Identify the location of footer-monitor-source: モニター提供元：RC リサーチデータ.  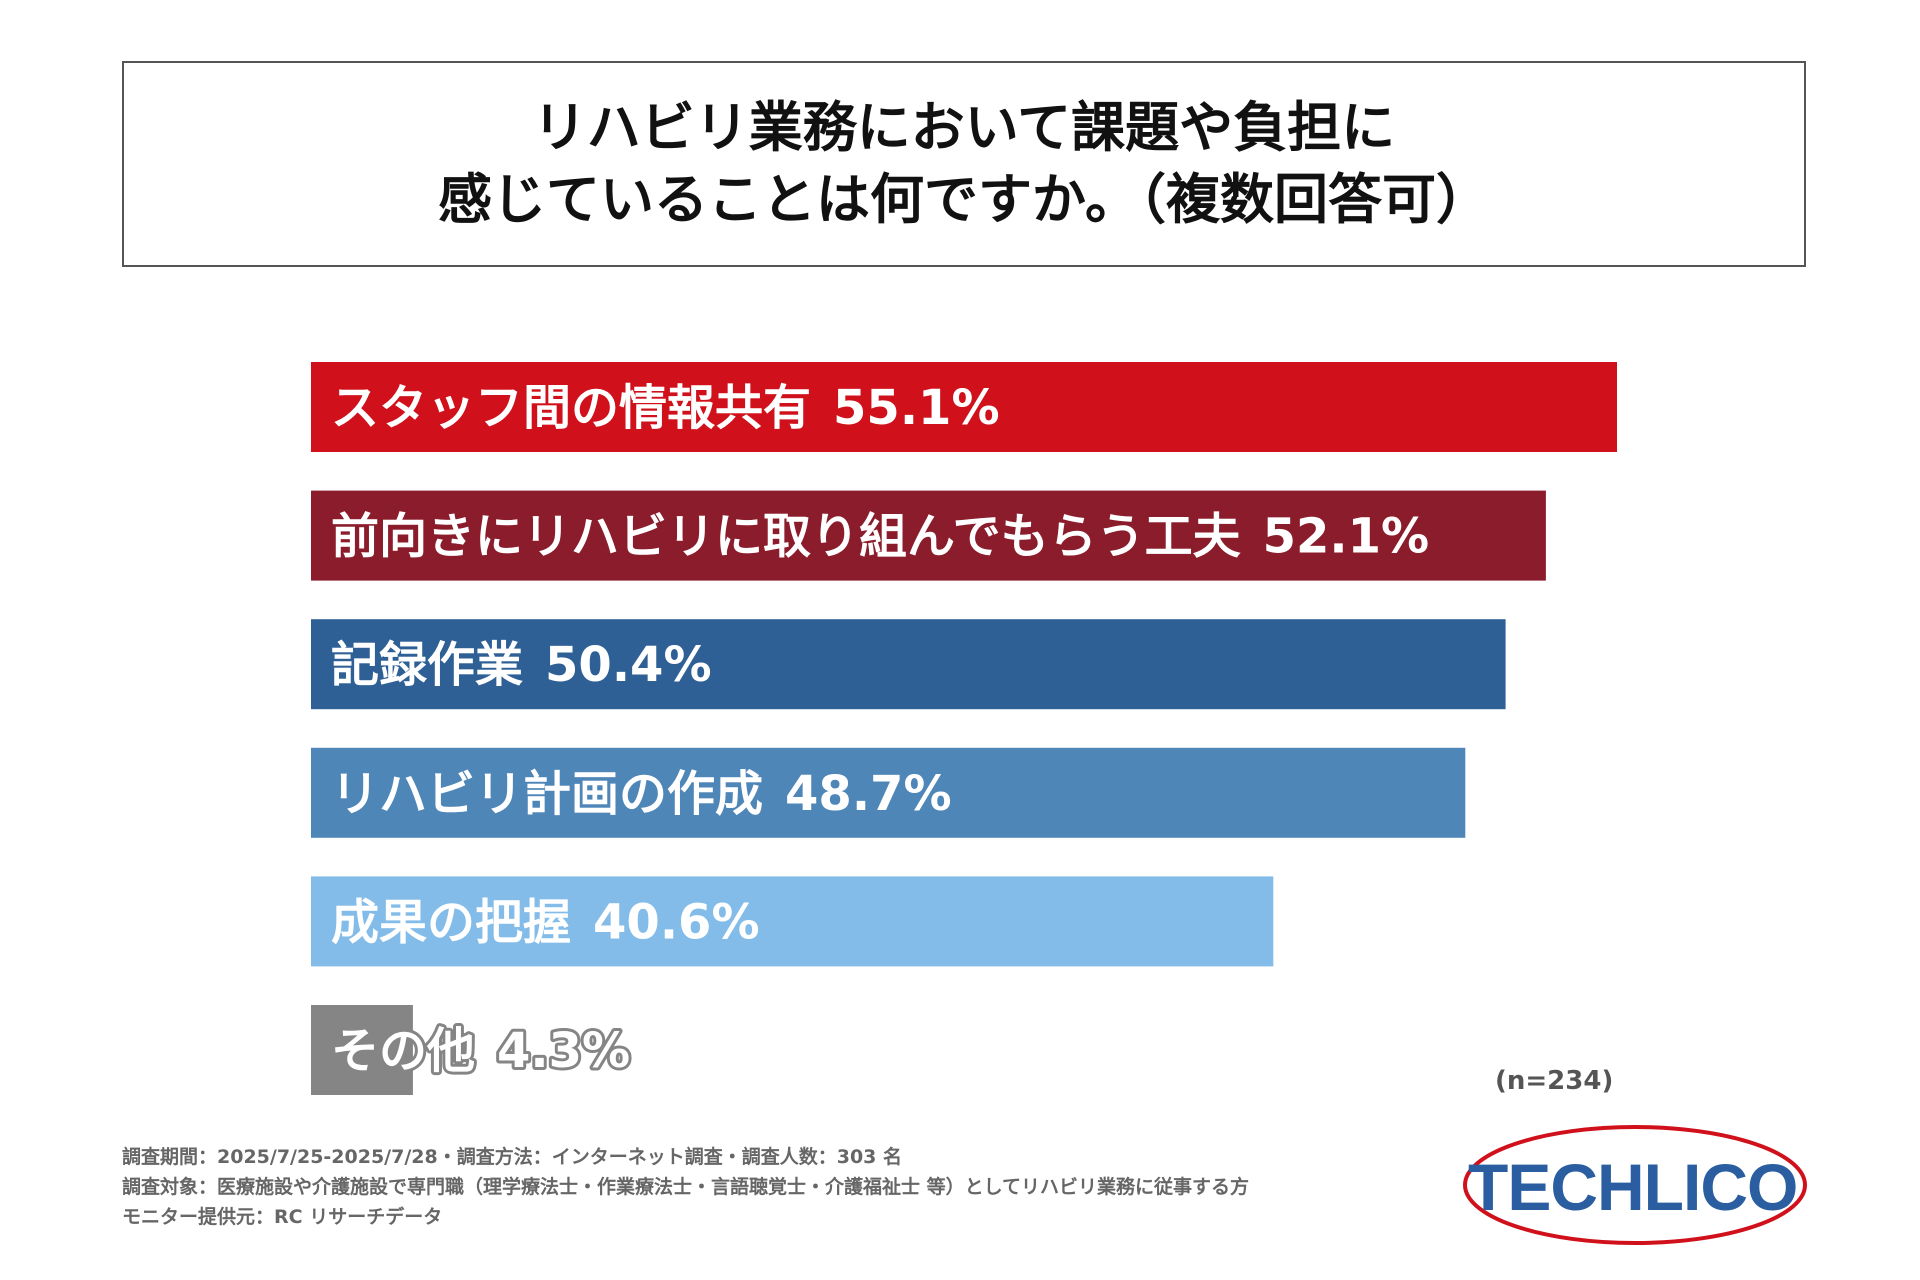
(282, 1217).